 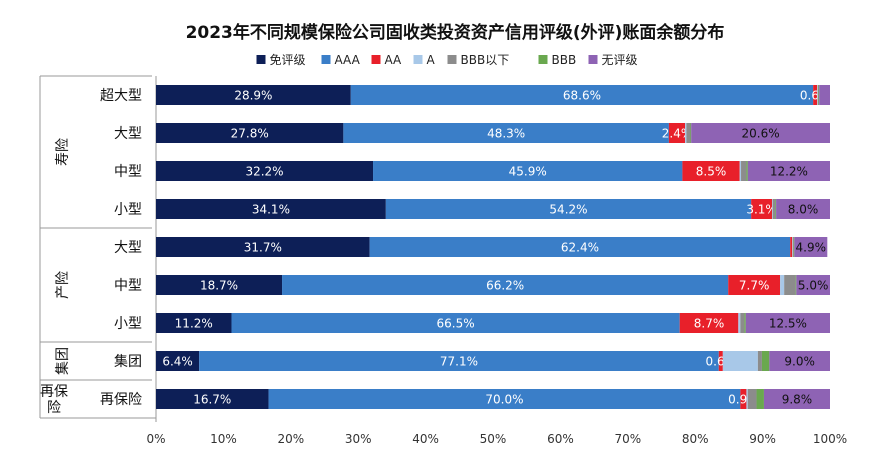 I want to click on data-label: 77.1%, so click(x=459, y=362).